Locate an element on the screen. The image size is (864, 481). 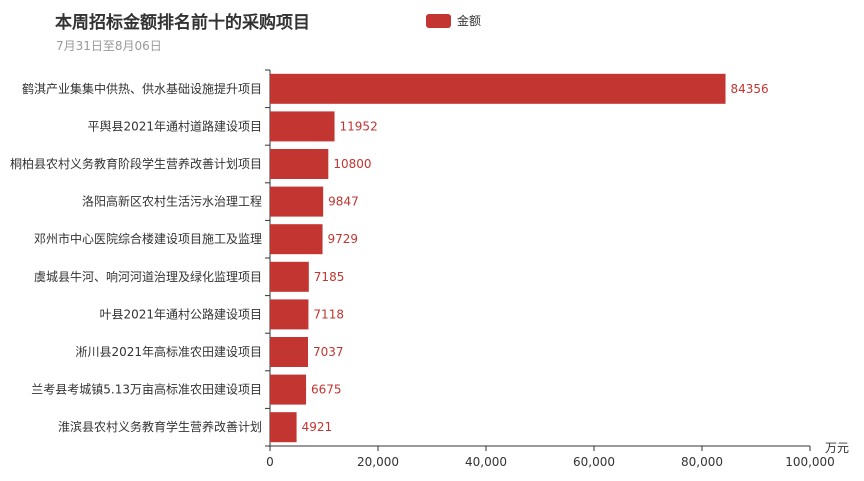
value-label: 7185 is located at coordinates (329, 277).